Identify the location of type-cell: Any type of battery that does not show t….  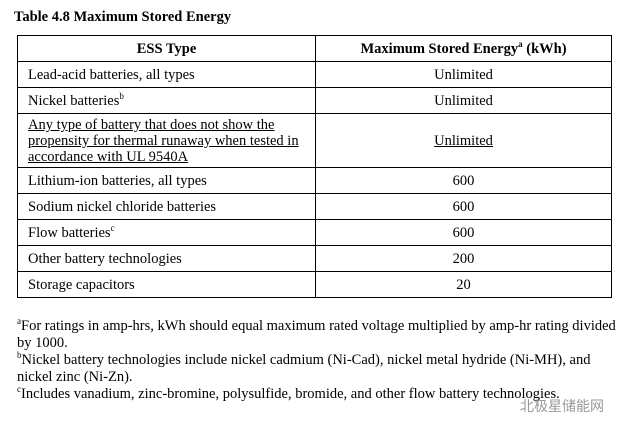
(166, 140).